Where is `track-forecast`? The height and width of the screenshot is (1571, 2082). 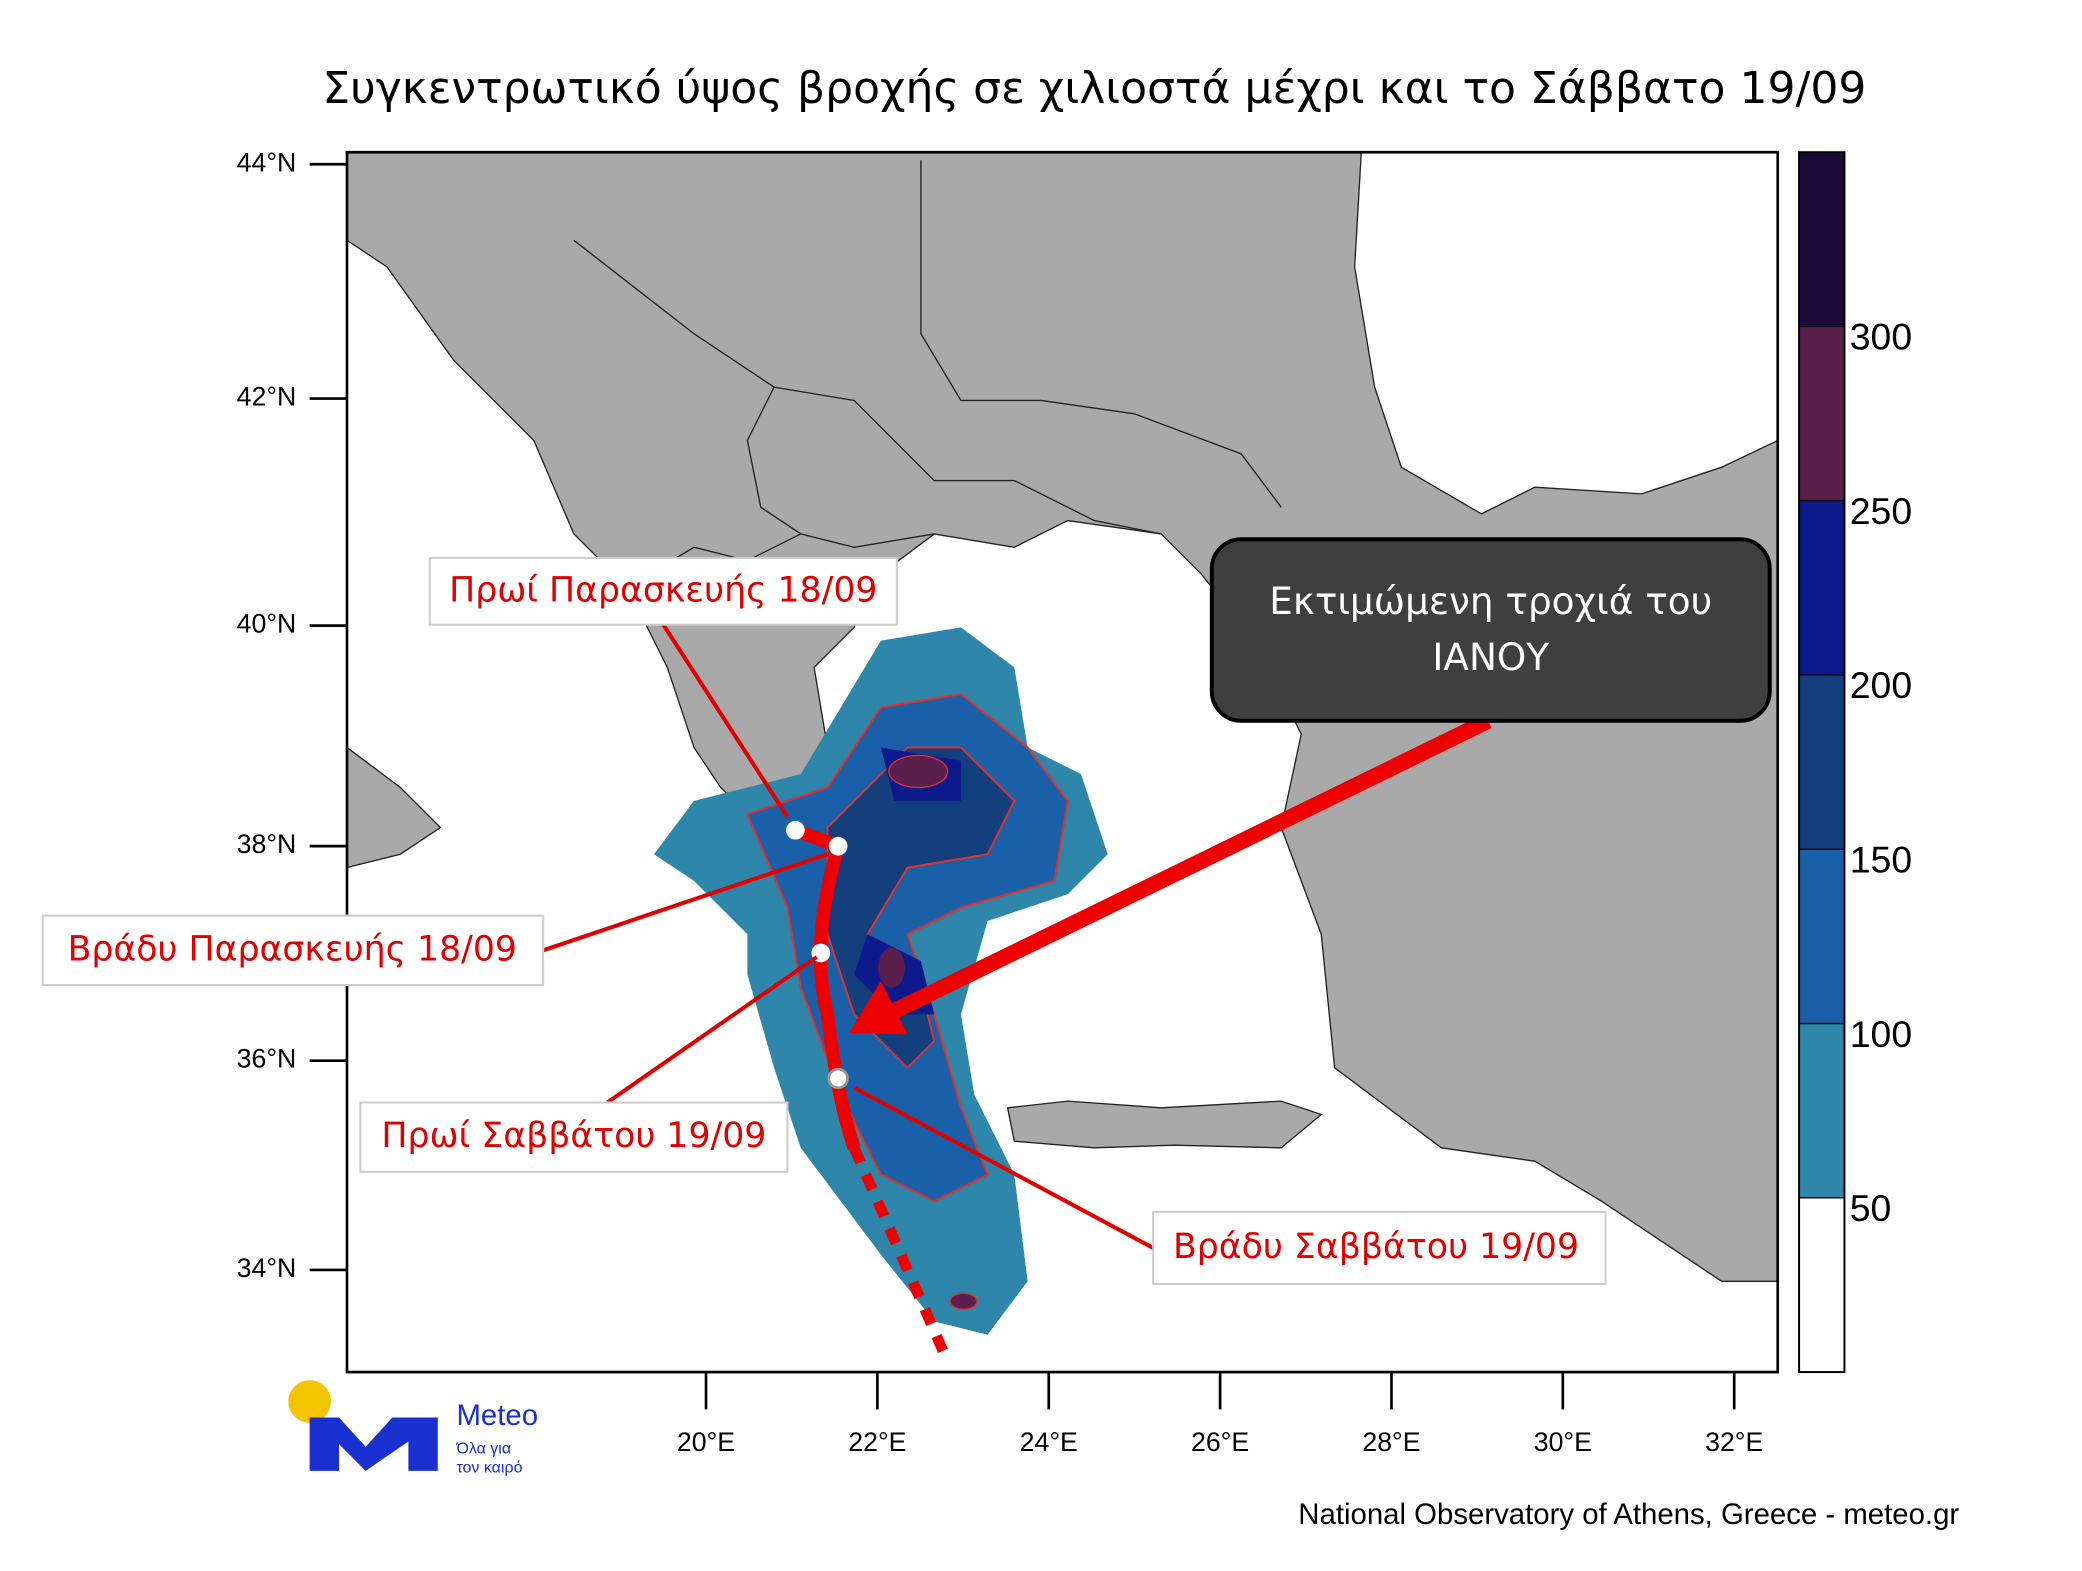 track-forecast is located at coordinates (901, 1254).